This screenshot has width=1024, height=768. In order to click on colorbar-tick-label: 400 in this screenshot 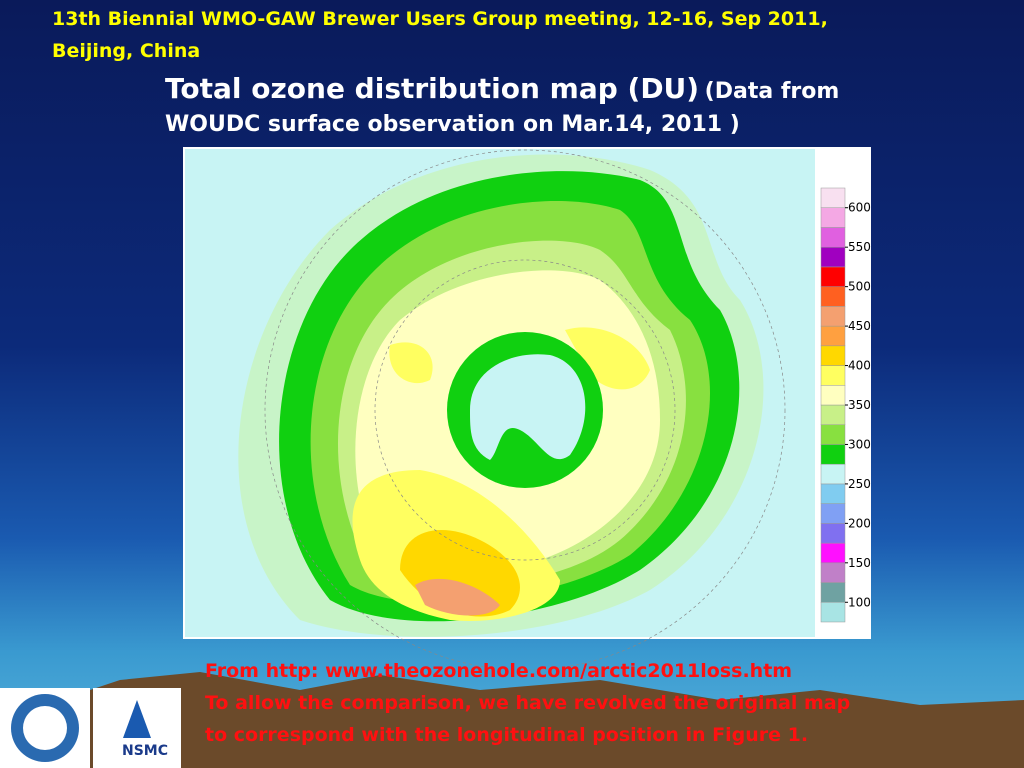, I will do `click(859, 366)`.